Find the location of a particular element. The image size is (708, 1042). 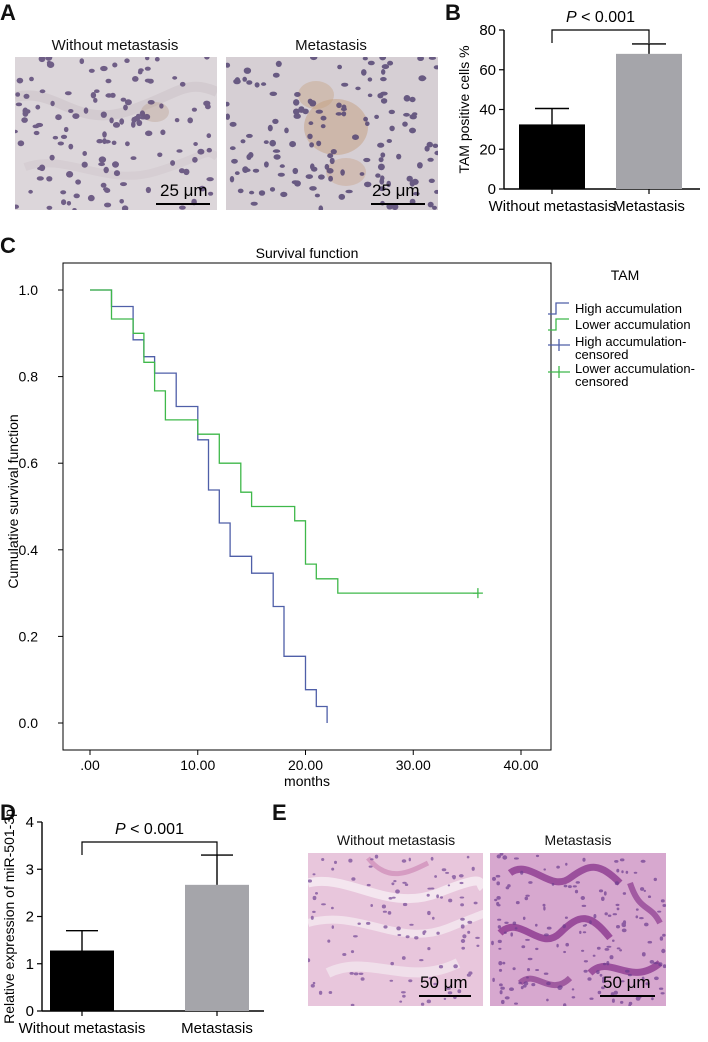

chart-b-y-tick-label: 60 is located at coordinates (487, 70).